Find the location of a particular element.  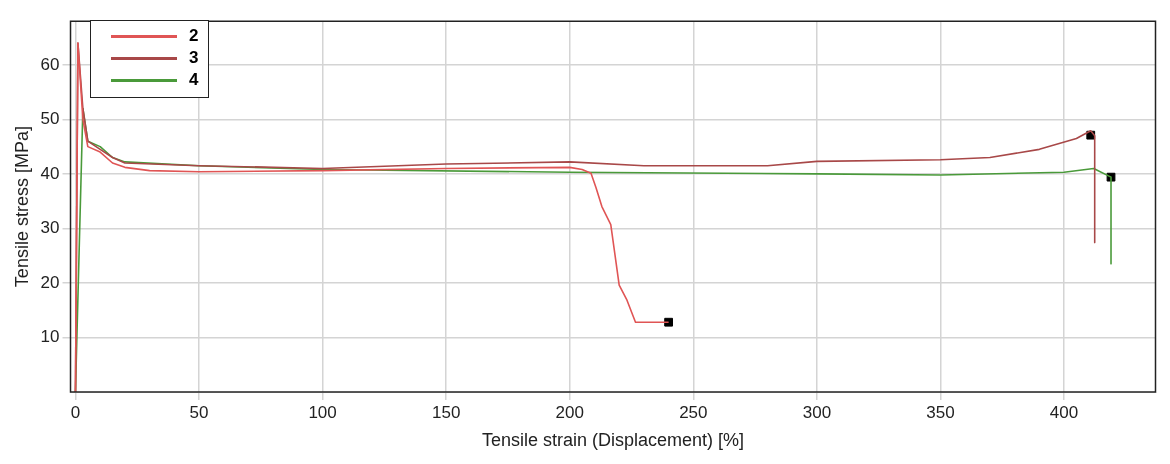

y-tick-label: 50 is located at coordinates (50, 119).